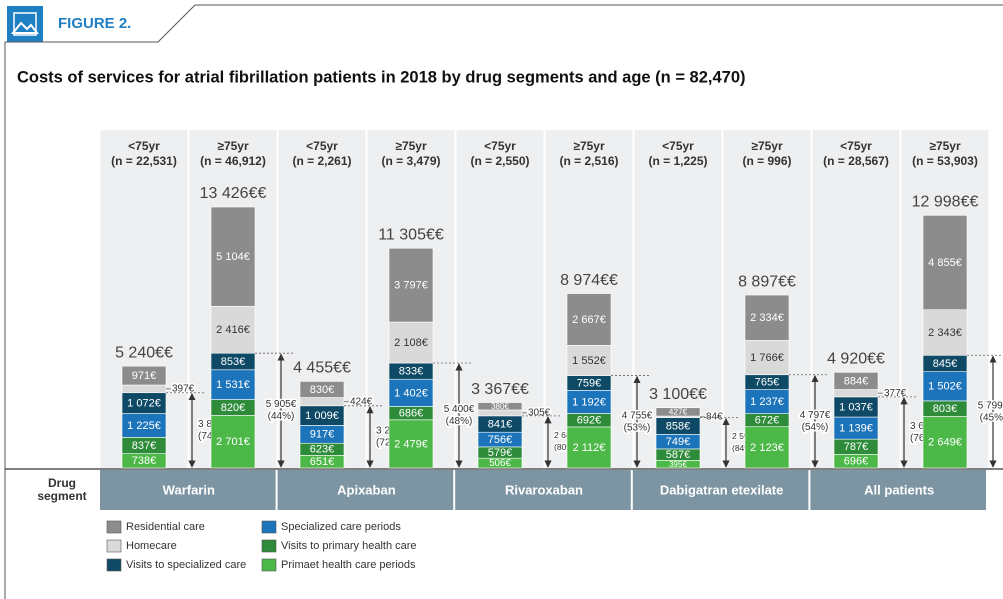  I want to click on legend-label: Visits to primary health care, so click(349, 546).